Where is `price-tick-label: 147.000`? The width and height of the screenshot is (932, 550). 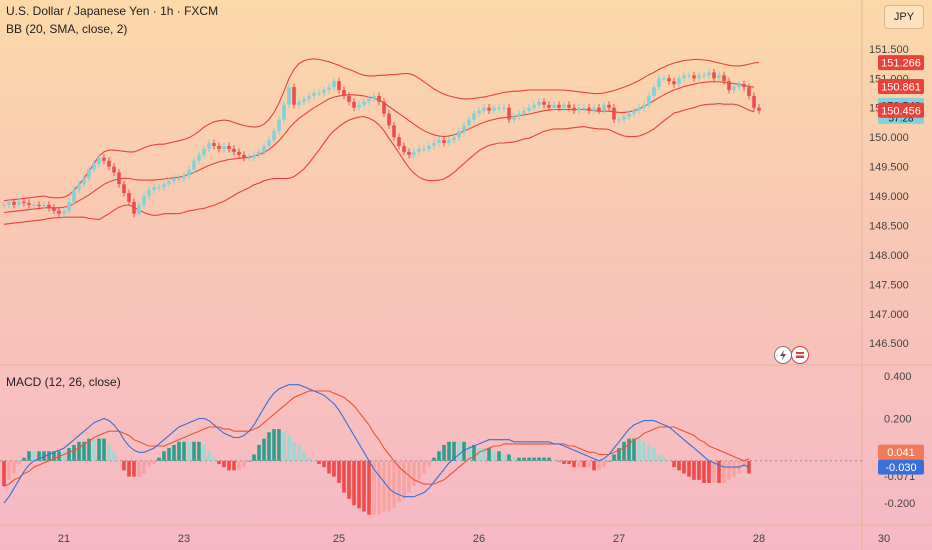
price-tick-label: 147.000 is located at coordinates (889, 315).